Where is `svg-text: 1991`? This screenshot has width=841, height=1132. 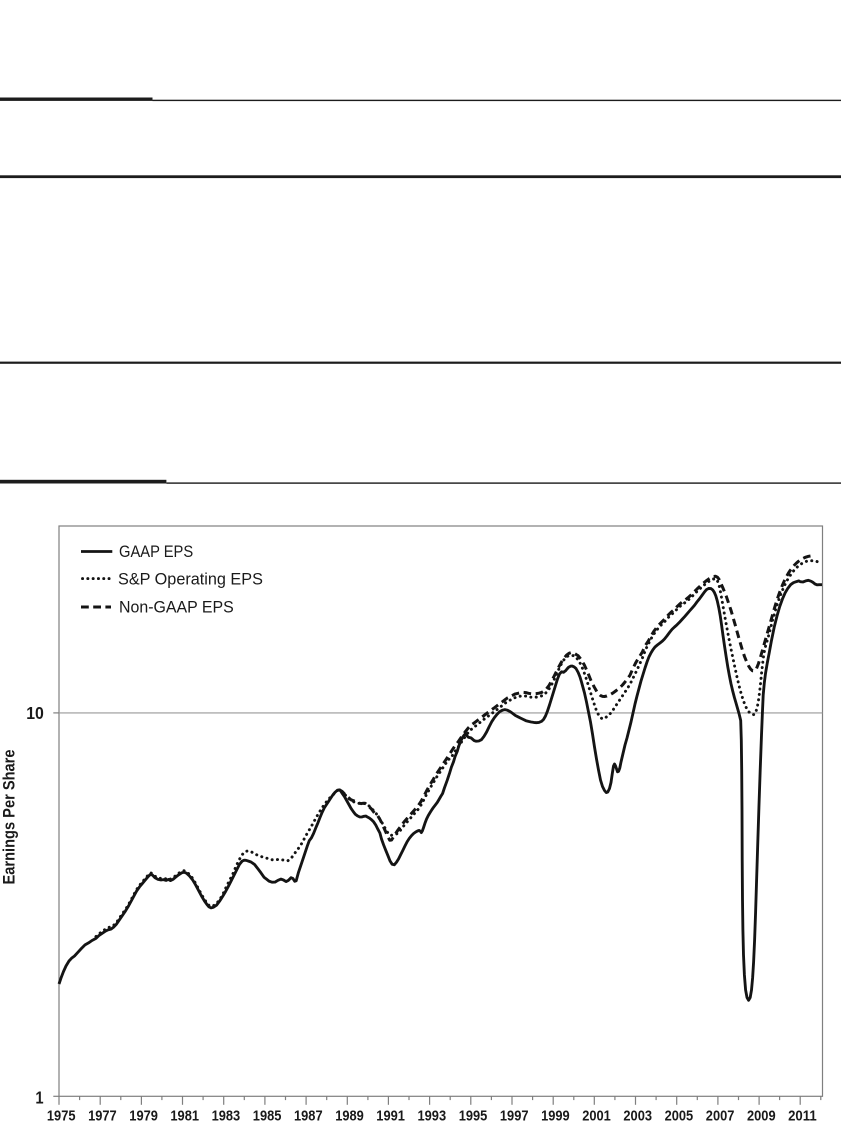 svg-text: 1991 is located at coordinates (390, 1116).